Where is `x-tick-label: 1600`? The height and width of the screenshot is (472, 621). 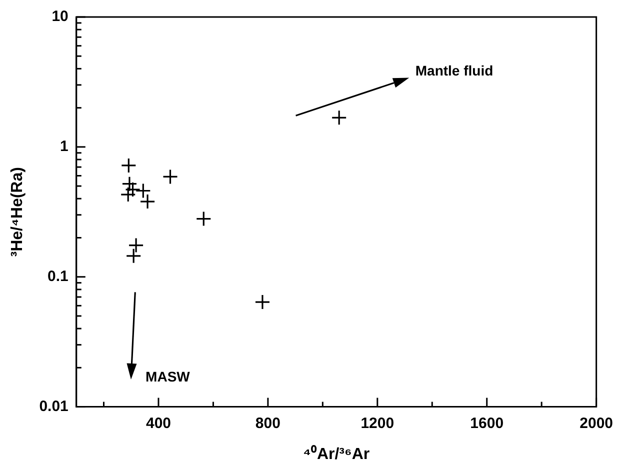
x-tick-label: 1600 is located at coordinates (487, 423).